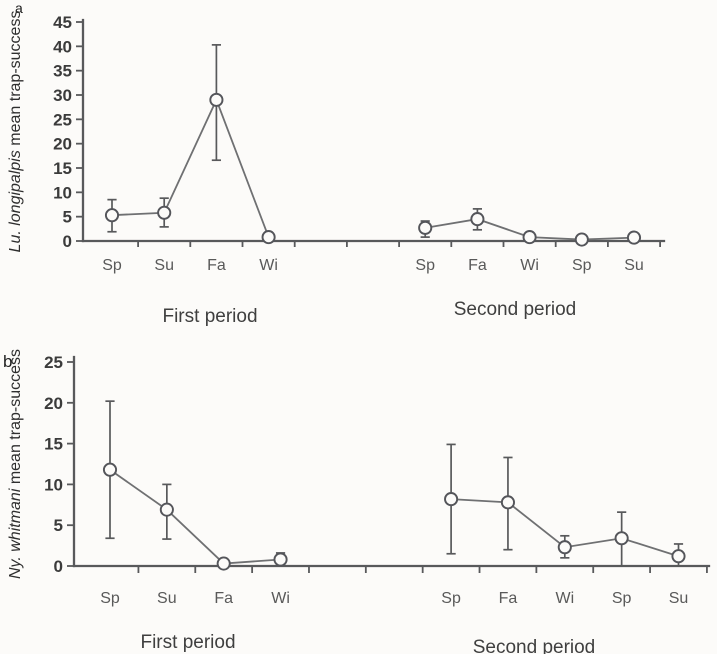  Describe the element at coordinates (62, 71) in the screenshot. I see `y-axis-tick-label: 35` at that location.